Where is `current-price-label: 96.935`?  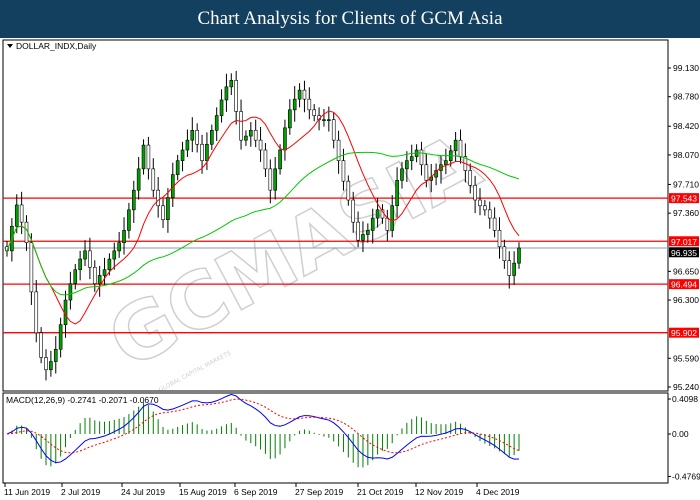
current-price-label: 96.935 is located at coordinates (684, 253).